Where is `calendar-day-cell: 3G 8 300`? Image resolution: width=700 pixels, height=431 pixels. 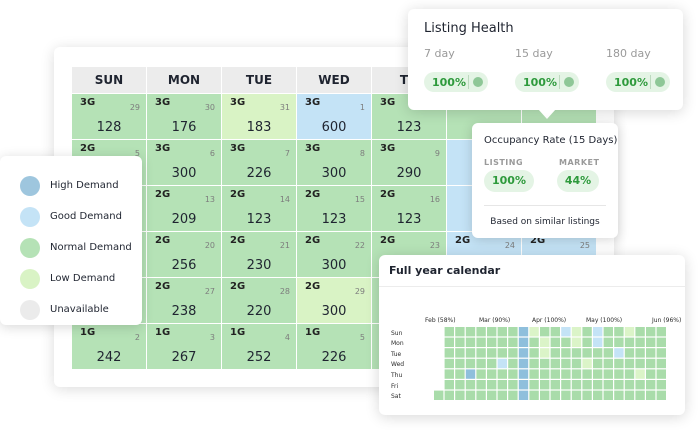
calendar-day-cell: 3G 8 300 is located at coordinates (334, 162).